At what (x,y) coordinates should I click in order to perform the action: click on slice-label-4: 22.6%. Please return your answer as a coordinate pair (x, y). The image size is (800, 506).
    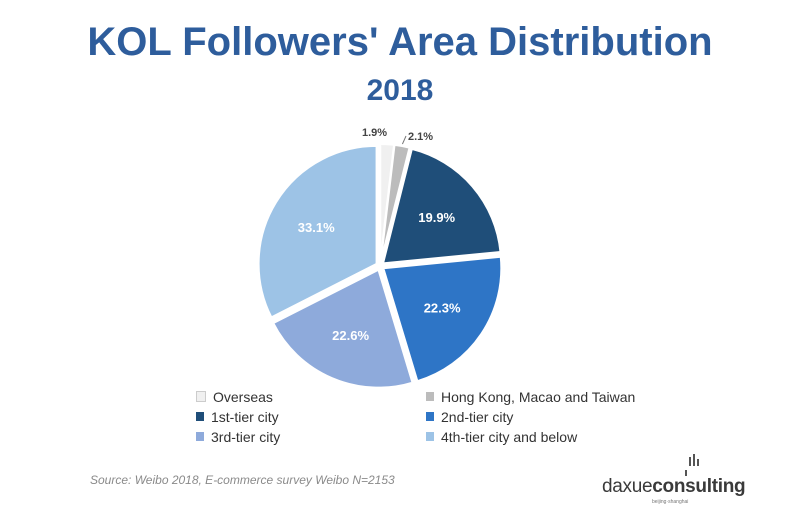
    Looking at the image, I should click on (350, 335).